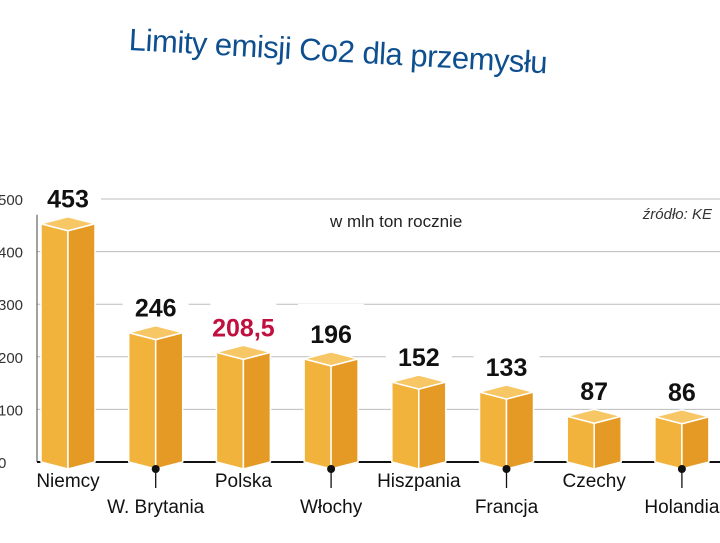  What do you see at coordinates (507, 507) in the screenshot?
I see `category-label: Francja` at bounding box center [507, 507].